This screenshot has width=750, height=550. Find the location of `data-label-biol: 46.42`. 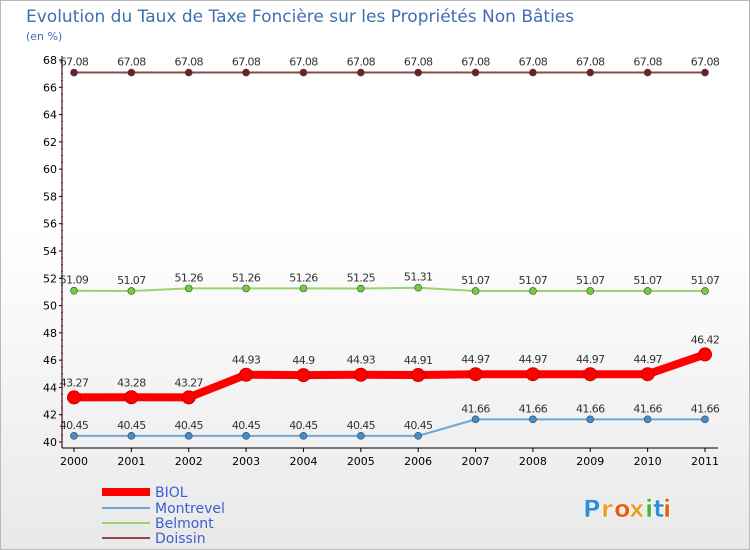

data-label-biol: 46.42 is located at coordinates (705, 339).